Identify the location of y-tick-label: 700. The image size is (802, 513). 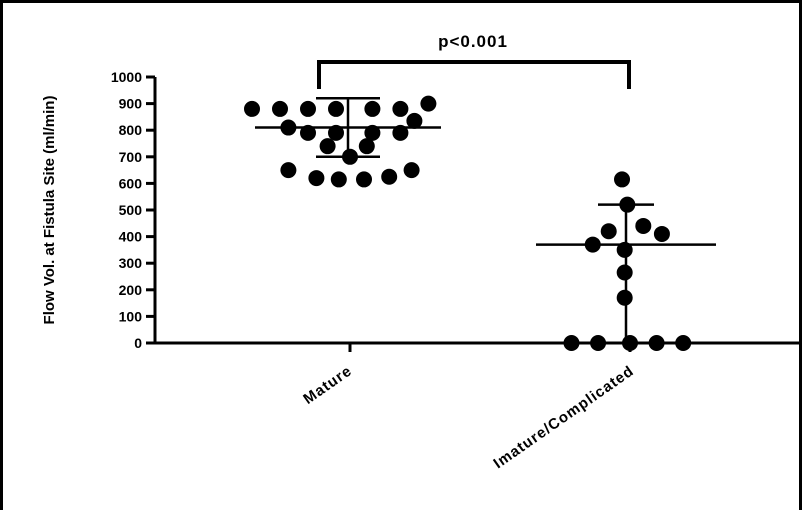
(131, 157).